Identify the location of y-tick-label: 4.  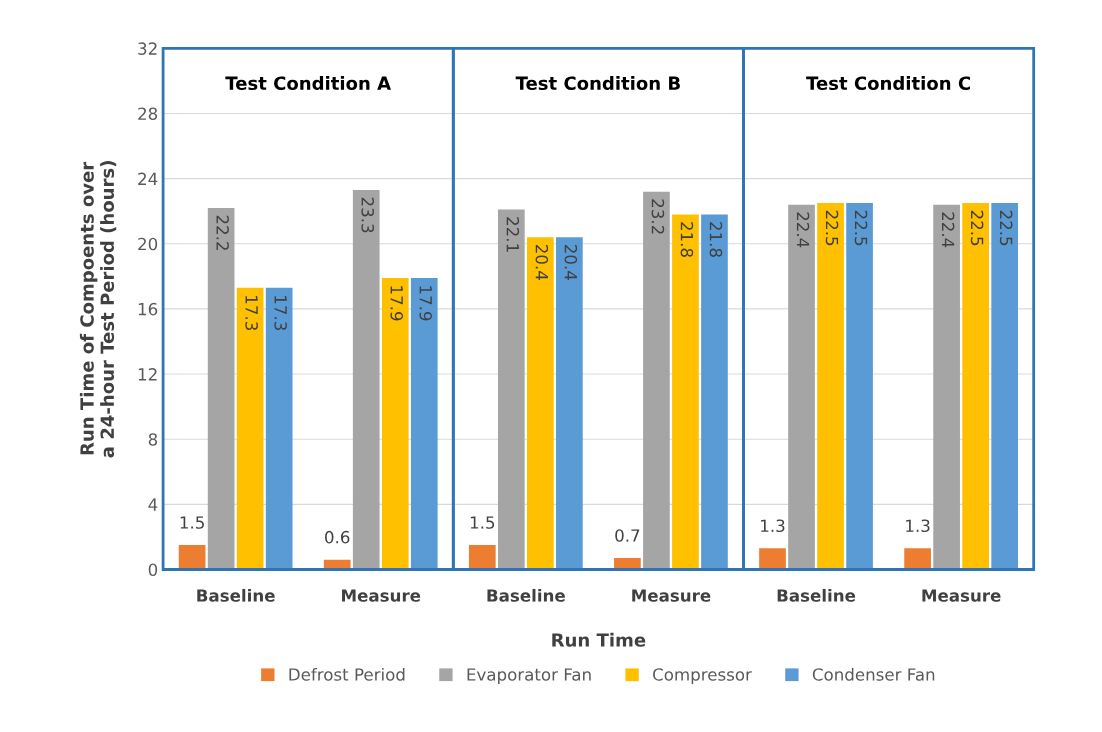
(153, 504).